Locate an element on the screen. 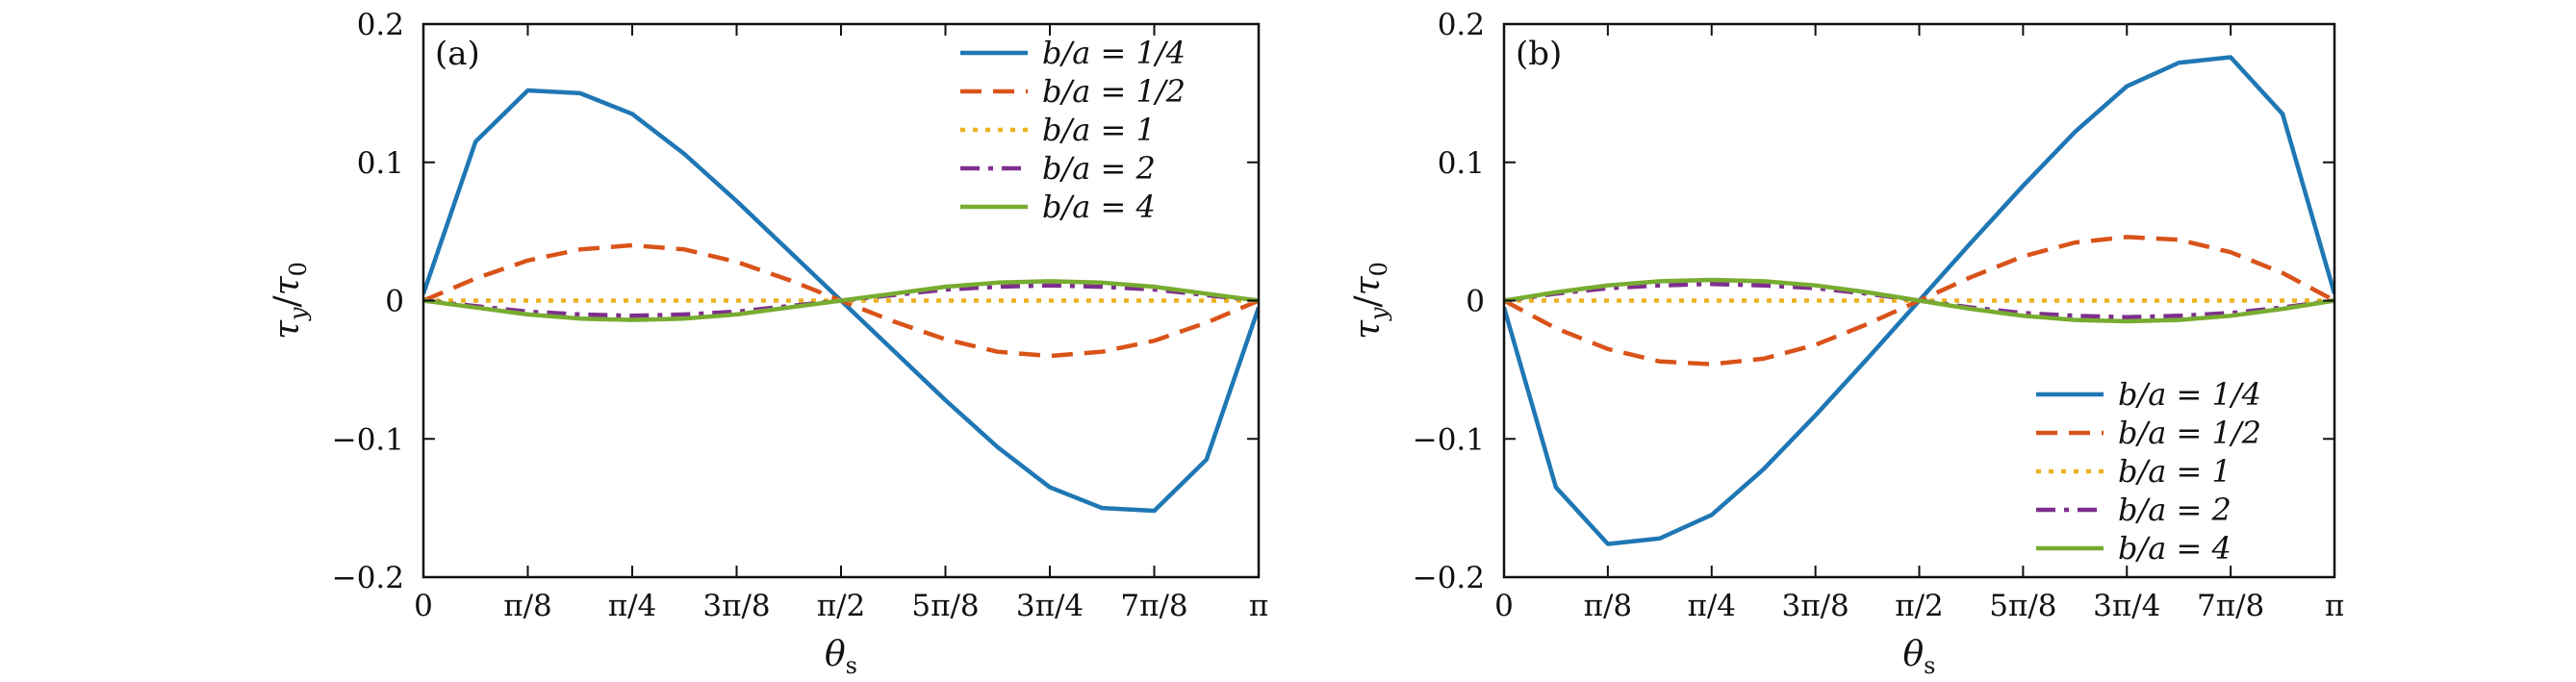  panel-label: (a) is located at coordinates (457, 54).